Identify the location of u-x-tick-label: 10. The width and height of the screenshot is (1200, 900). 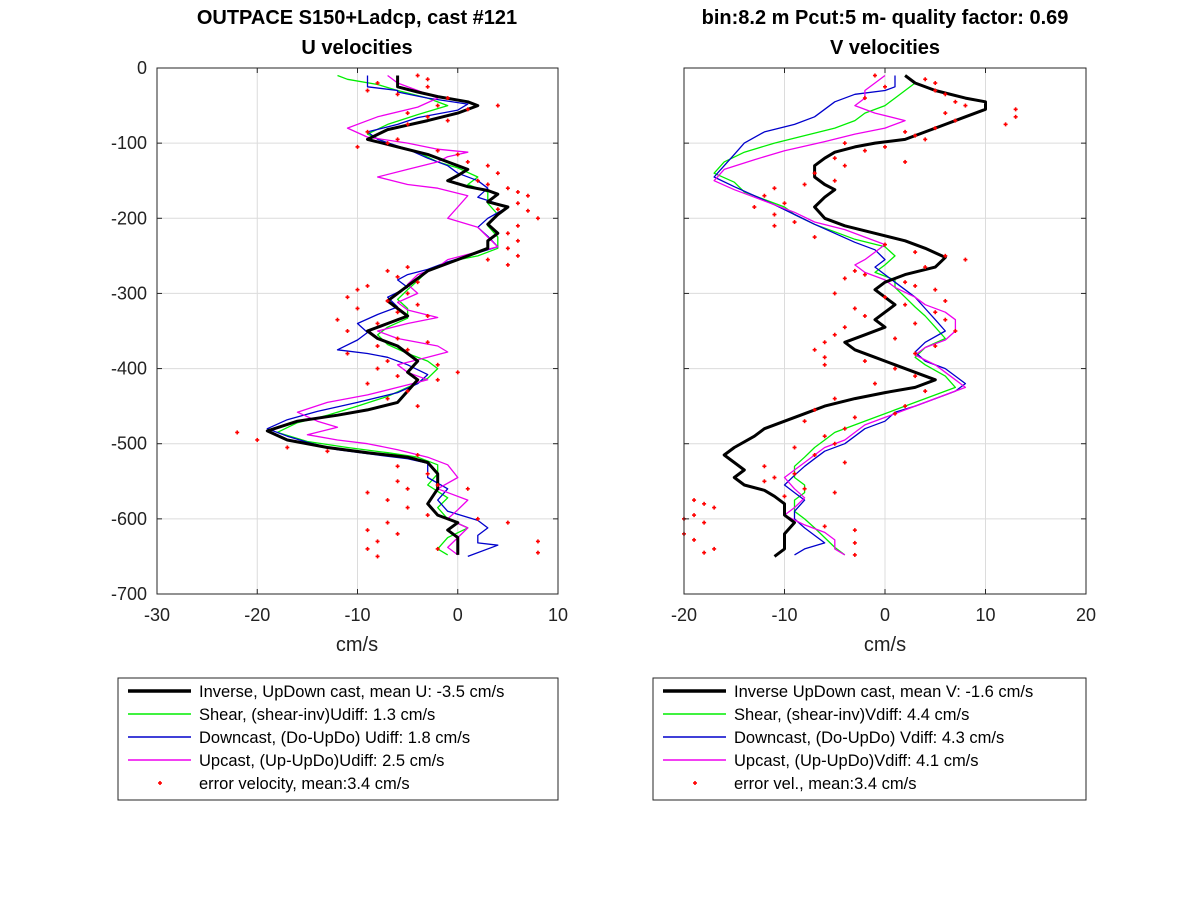
(558, 615).